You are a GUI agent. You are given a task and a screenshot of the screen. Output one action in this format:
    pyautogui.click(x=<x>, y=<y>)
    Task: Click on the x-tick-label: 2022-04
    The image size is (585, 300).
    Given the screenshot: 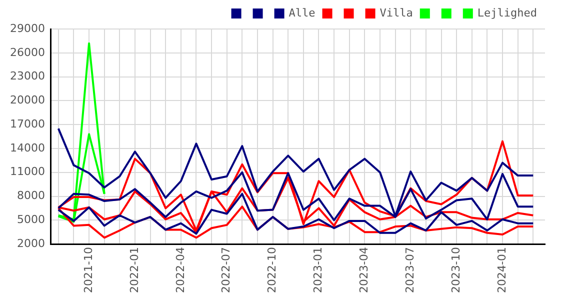 What is the action you would take?
    pyautogui.click(x=180, y=270)
    